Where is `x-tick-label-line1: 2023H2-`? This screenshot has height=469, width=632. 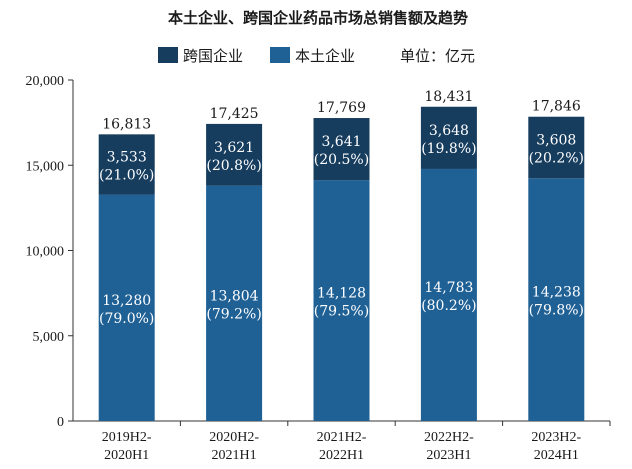
x-tick-label-line1: 2023H2- is located at coordinates (556, 437).